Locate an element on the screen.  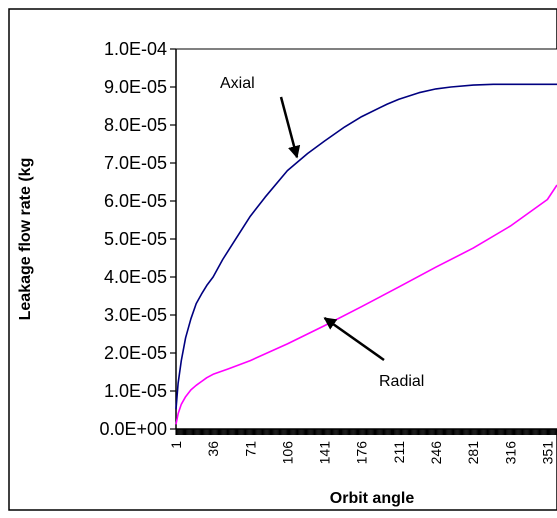
y-tick-label: 5.0E-05 is located at coordinates (135, 239).